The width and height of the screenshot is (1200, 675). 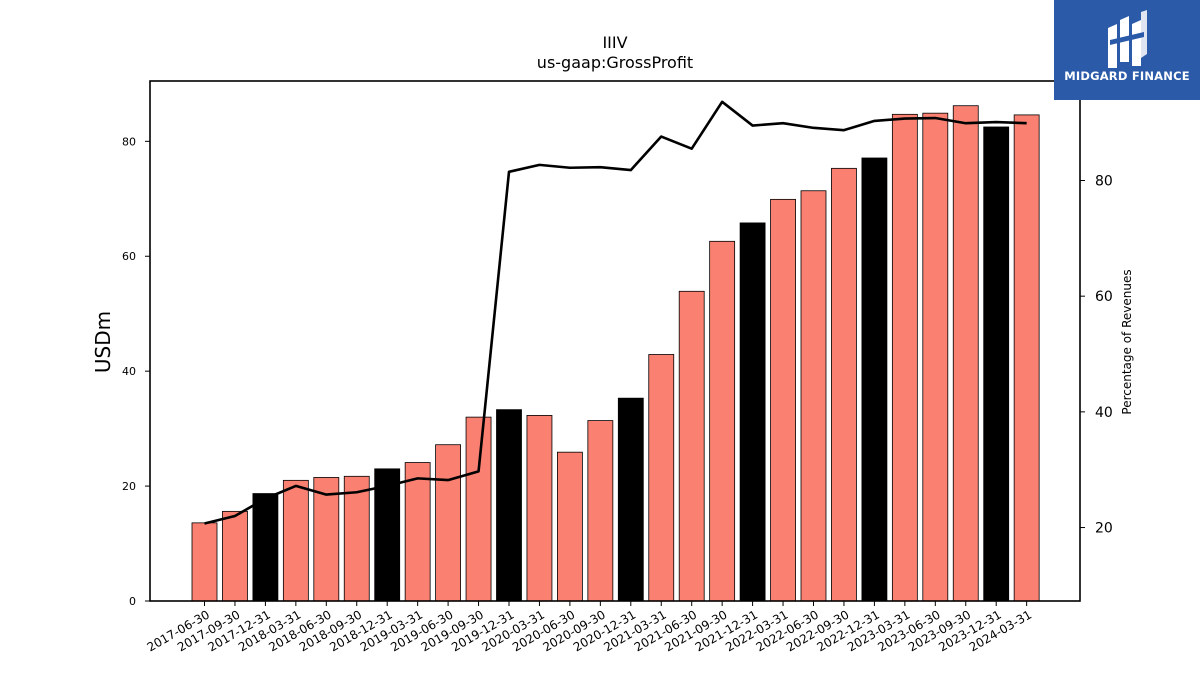 What do you see at coordinates (129, 141) in the screenshot?
I see `y-tick-label: 80` at bounding box center [129, 141].